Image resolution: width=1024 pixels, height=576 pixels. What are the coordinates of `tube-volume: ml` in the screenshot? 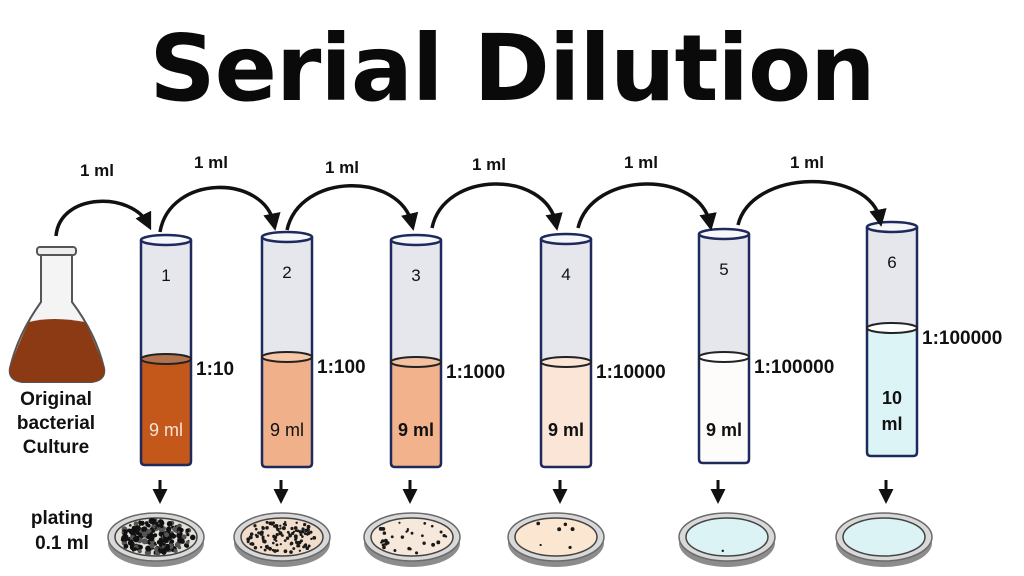 It's located at (891, 424).